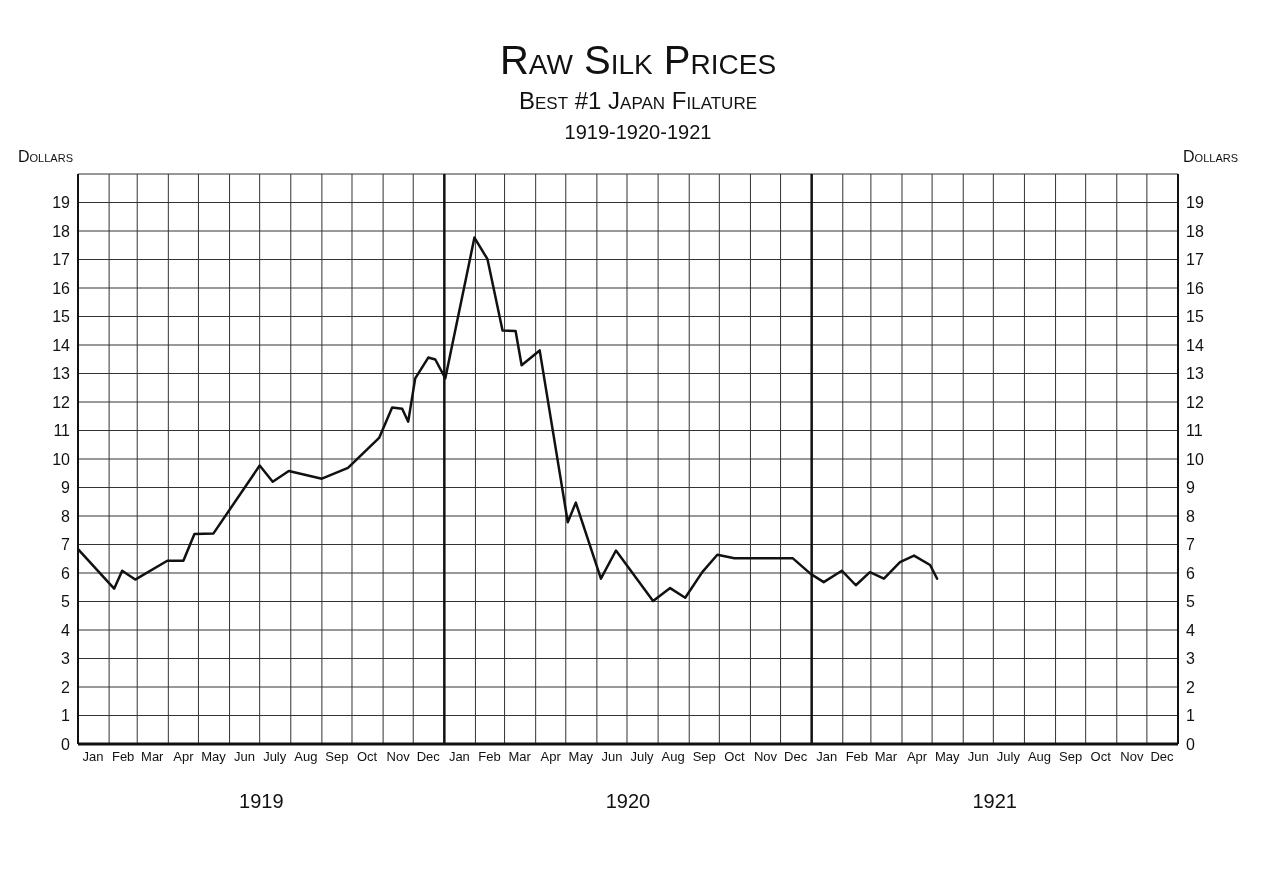 The image size is (1281, 891). I want to click on y2-tick-label: 10, so click(1195, 459).